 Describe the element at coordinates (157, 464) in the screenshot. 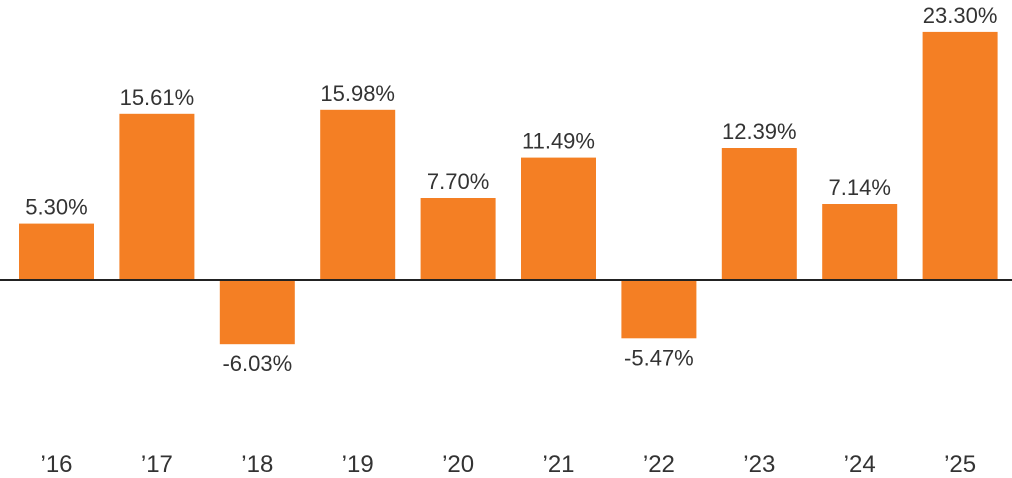

I see `x-tick-label-1: ’17` at that location.